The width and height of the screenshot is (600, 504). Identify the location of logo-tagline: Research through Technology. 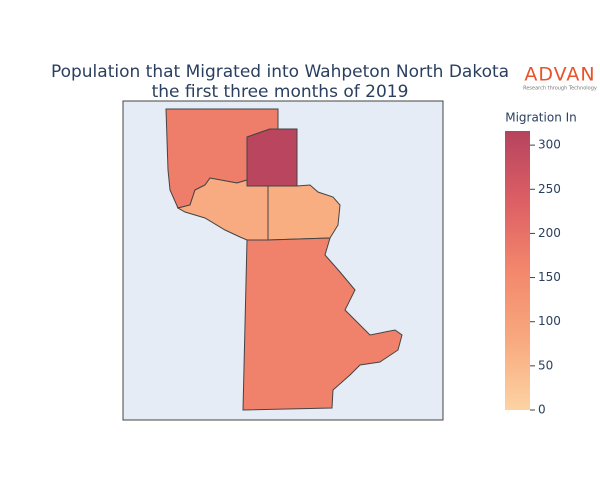
(560, 89).